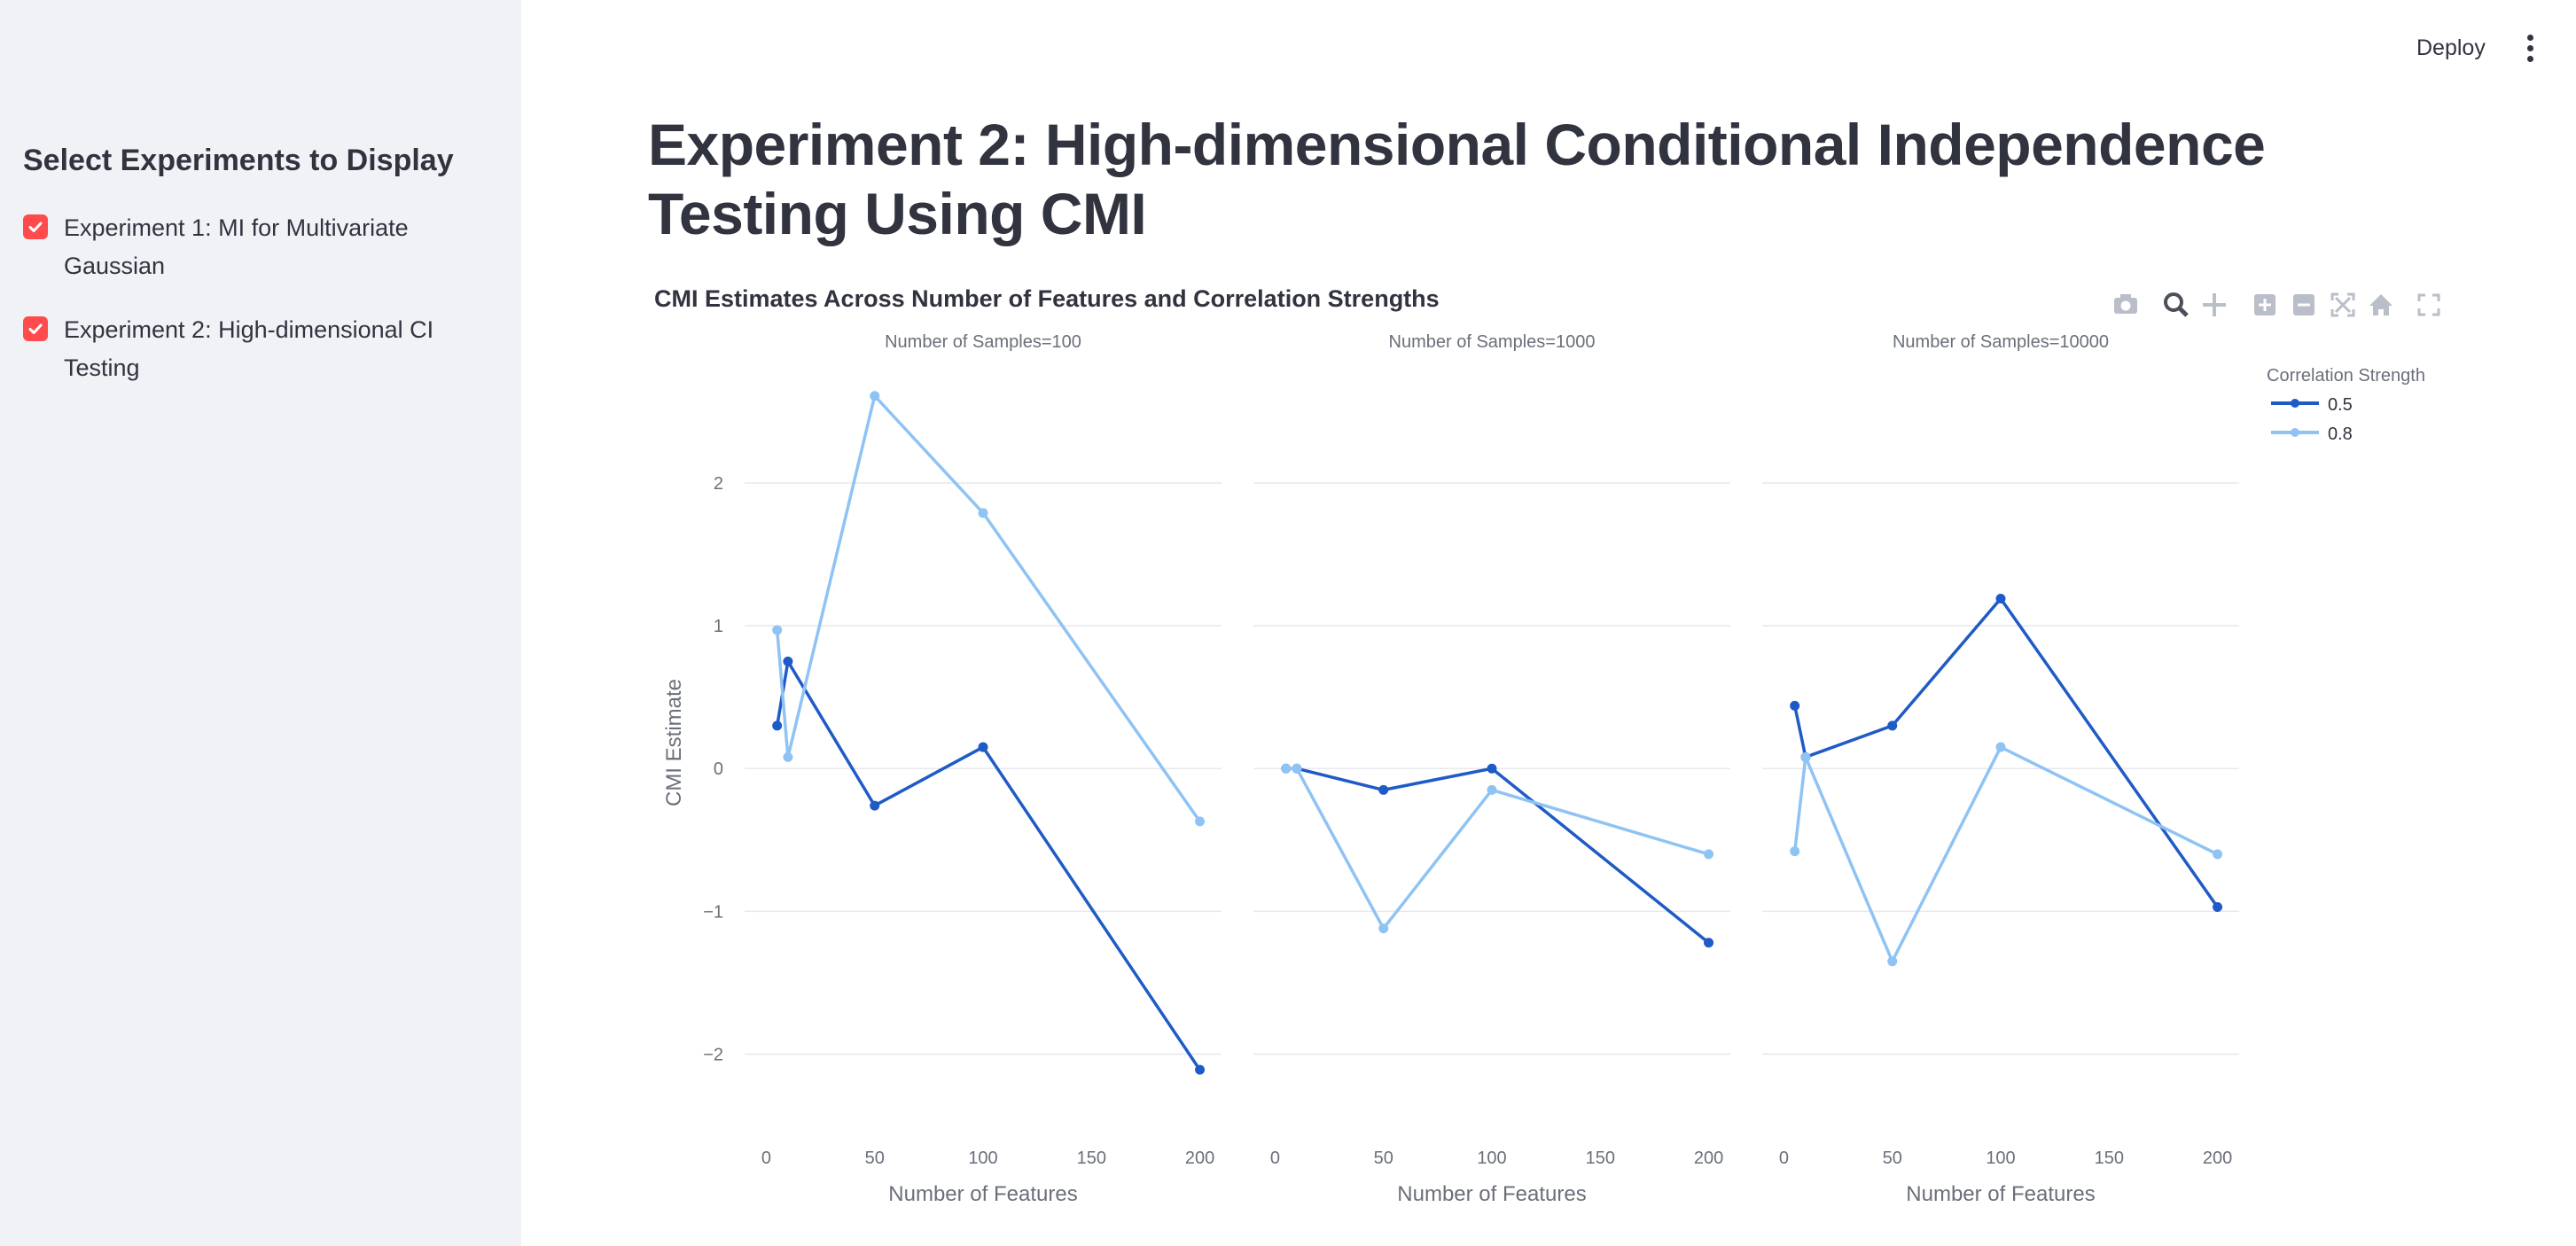  What do you see at coordinates (2312, 434) in the screenshot?
I see `legend-item-0-8: 0.8` at bounding box center [2312, 434].